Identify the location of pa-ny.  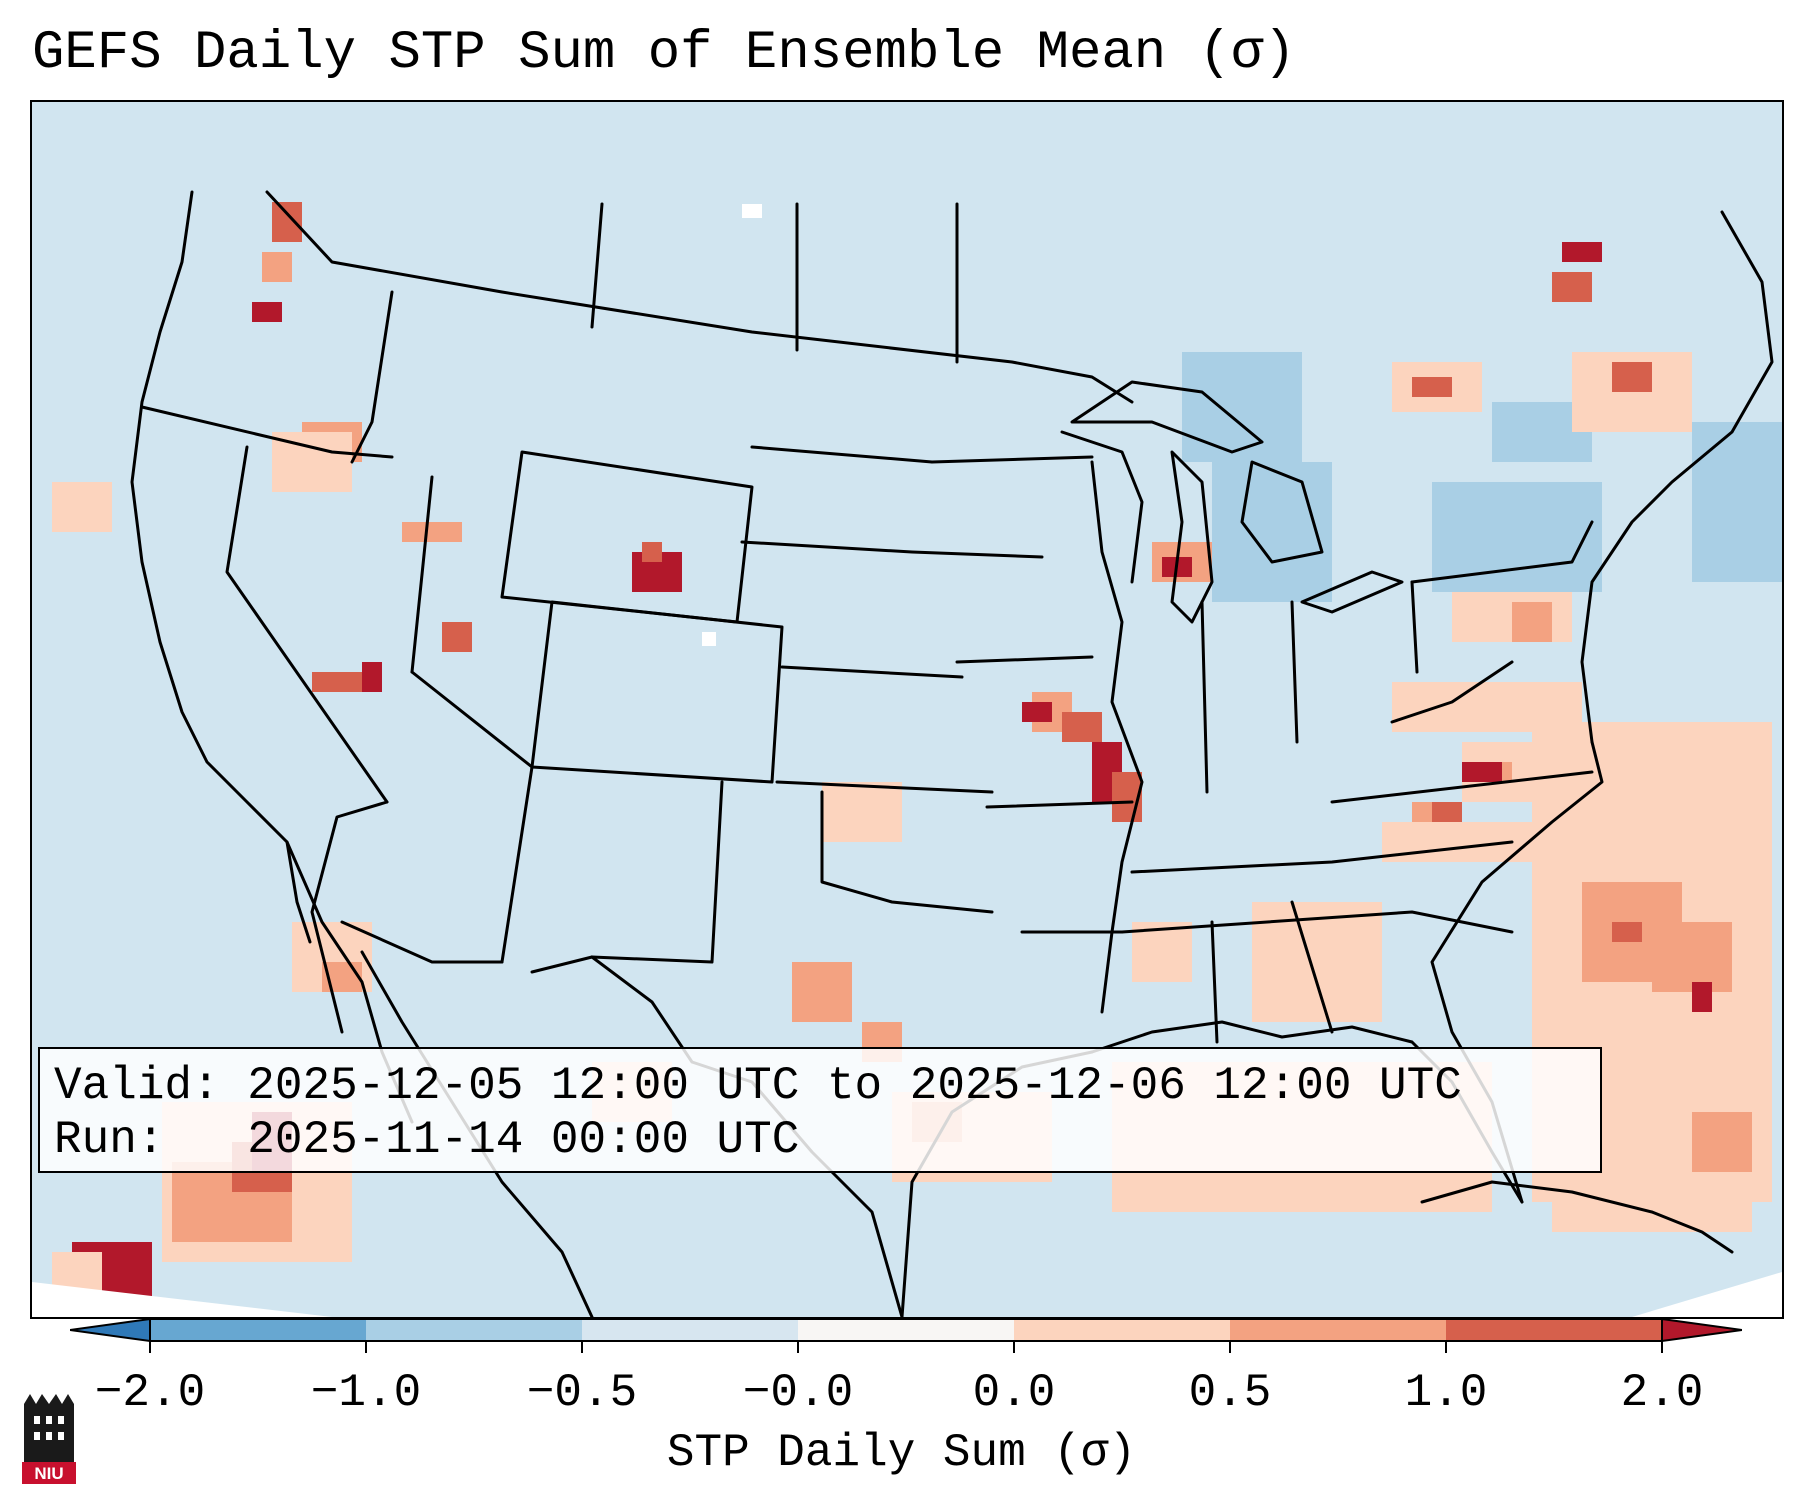
(1502, 552).